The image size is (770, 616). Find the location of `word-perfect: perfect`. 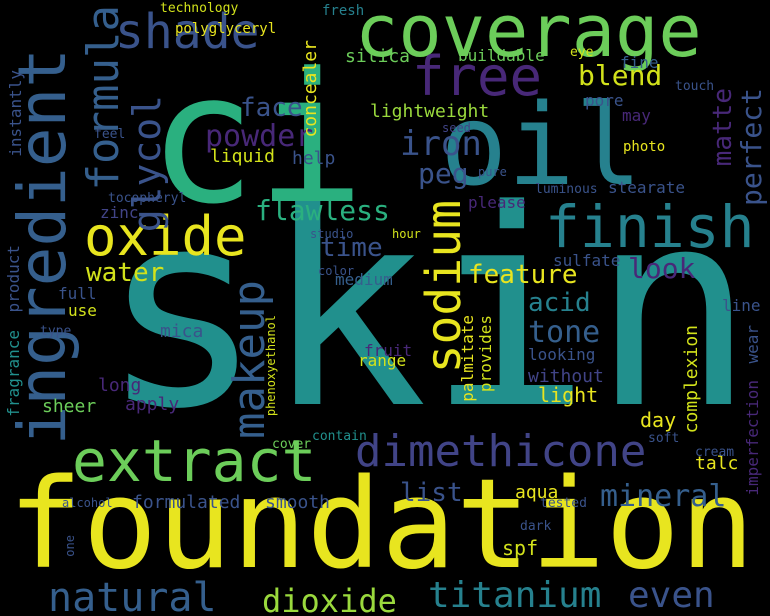

word-perfect: perfect is located at coordinates (751, 147).